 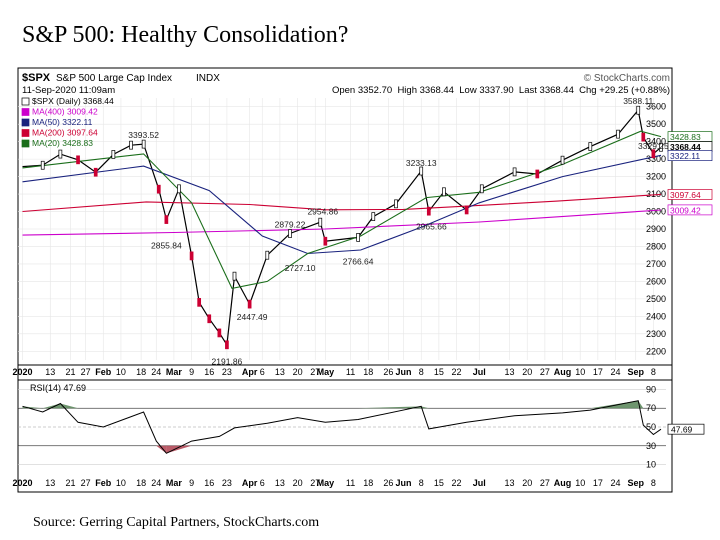 What do you see at coordinates (651, 389) in the screenshot?
I see `rsi-tick-label: 90` at bounding box center [651, 389].